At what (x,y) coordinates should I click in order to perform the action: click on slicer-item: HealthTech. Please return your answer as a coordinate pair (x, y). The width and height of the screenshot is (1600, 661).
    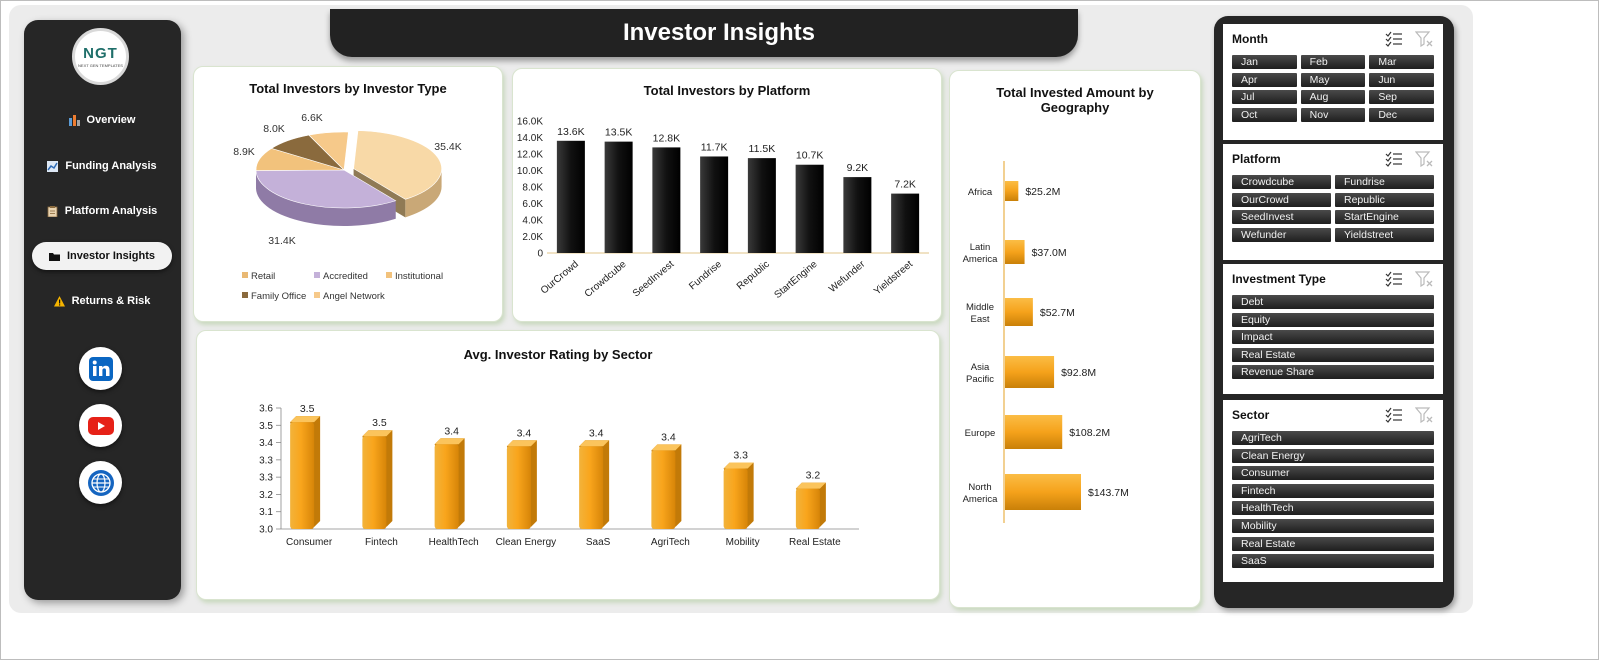
    Looking at the image, I should click on (1333, 508).